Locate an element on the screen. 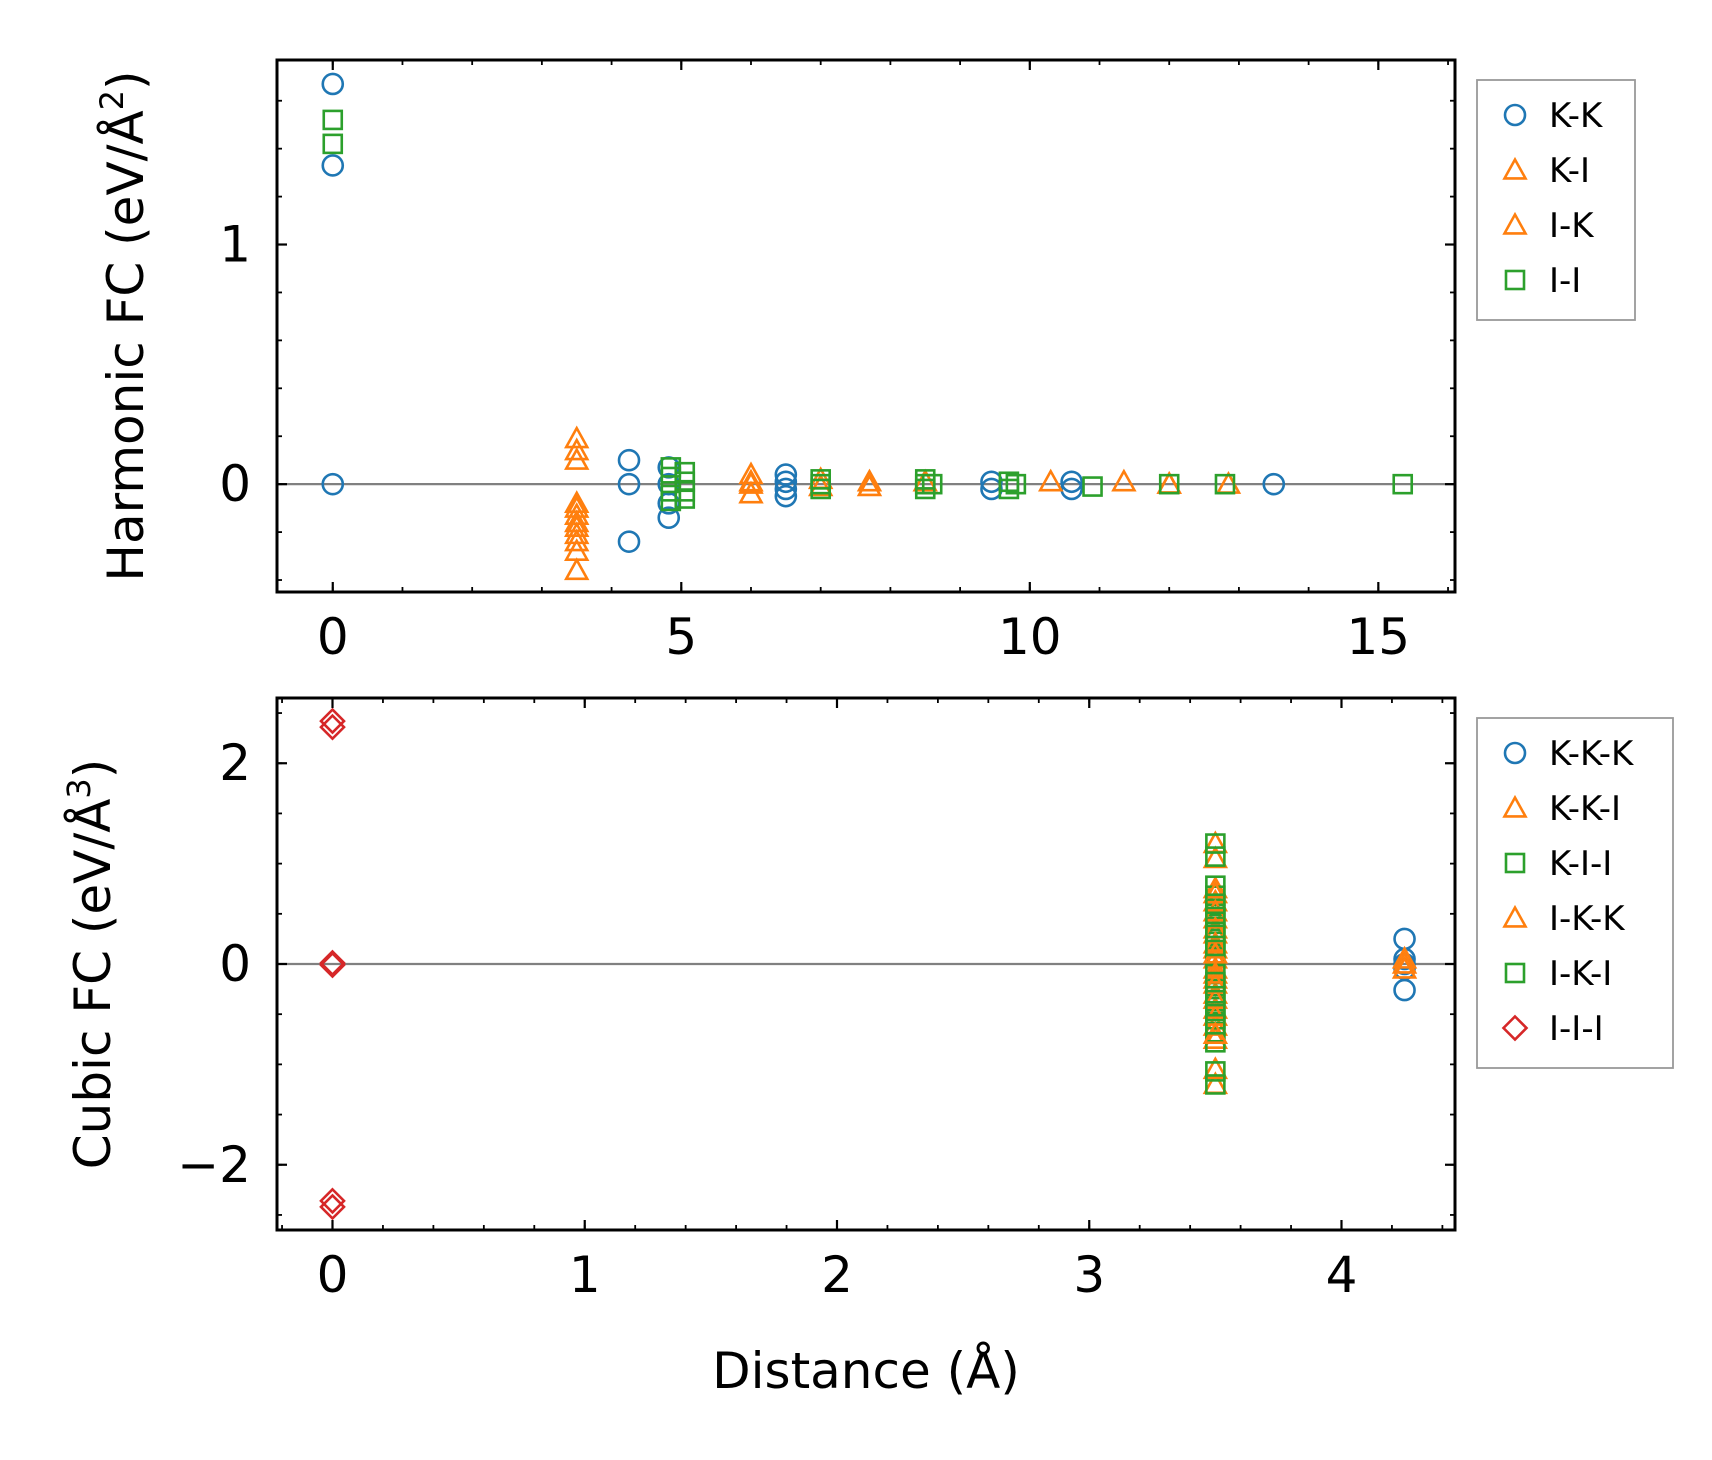 The height and width of the screenshot is (1460, 1712). legend-marker-k-k-k is located at coordinates (1515, 753).